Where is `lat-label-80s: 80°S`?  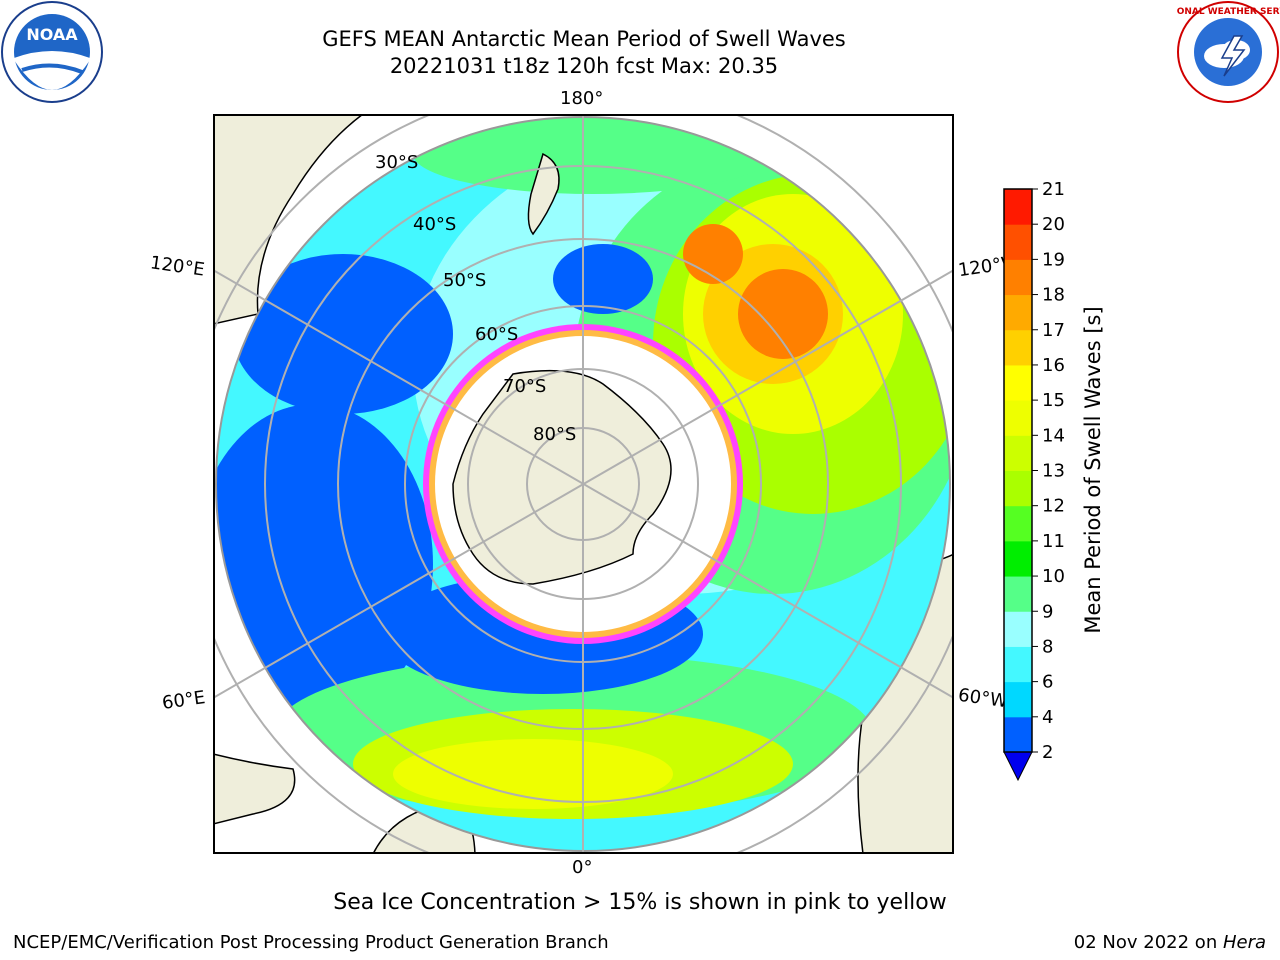 lat-label-80s: 80°S is located at coordinates (554, 434).